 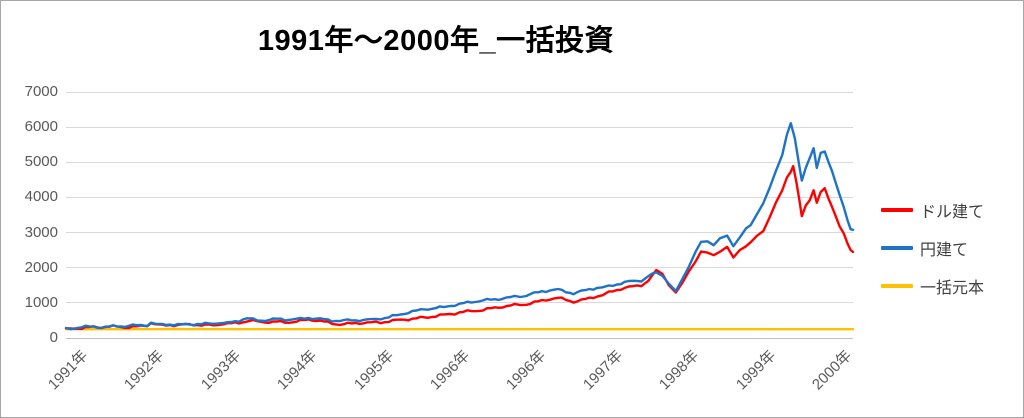 What do you see at coordinates (68, 370) in the screenshot?
I see `x-tick-label: 1991年` at bounding box center [68, 370].